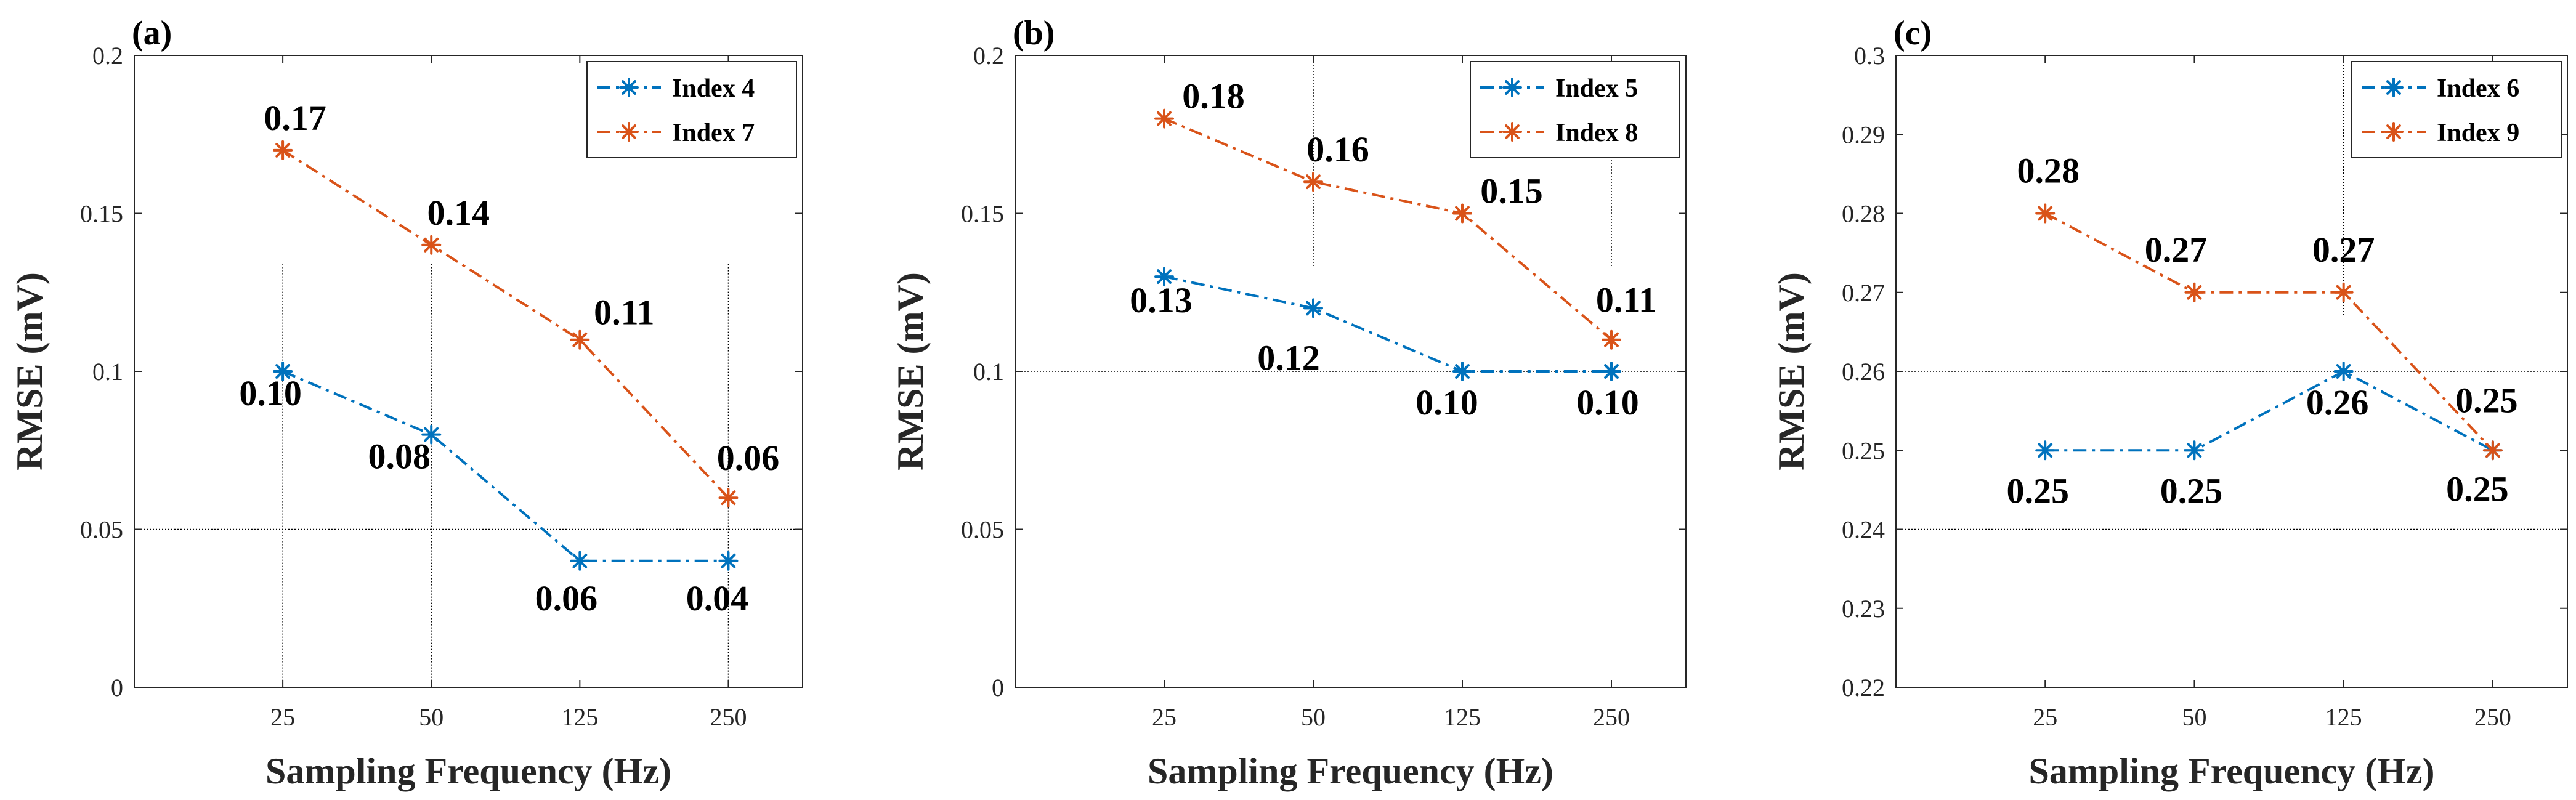 The height and width of the screenshot is (800, 2576). I want to click on data-label: 0.16, so click(1337, 149).